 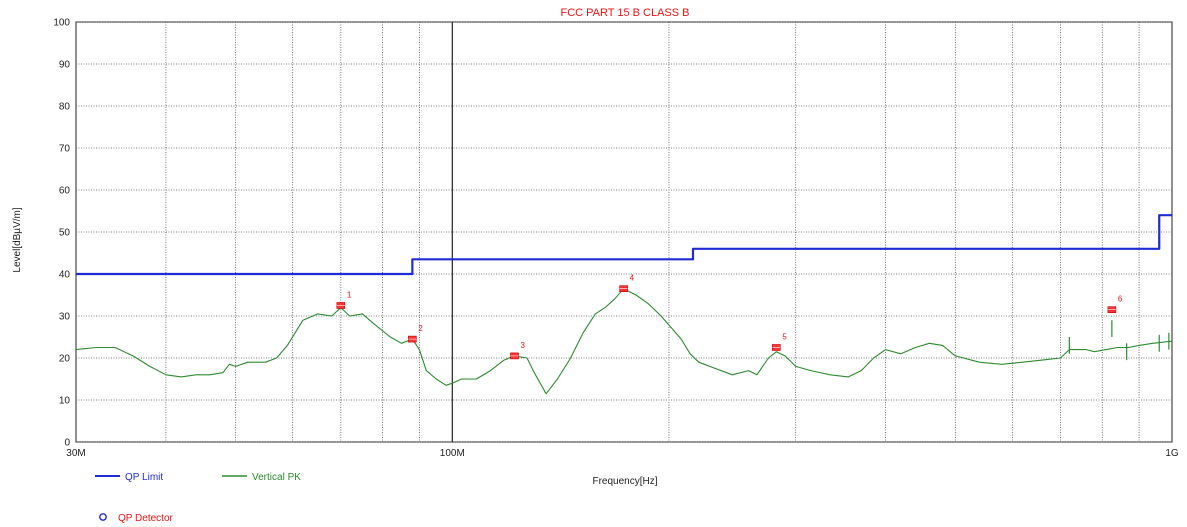 What do you see at coordinates (65, 65) in the screenshot?
I see `y-tick-label: 90` at bounding box center [65, 65].